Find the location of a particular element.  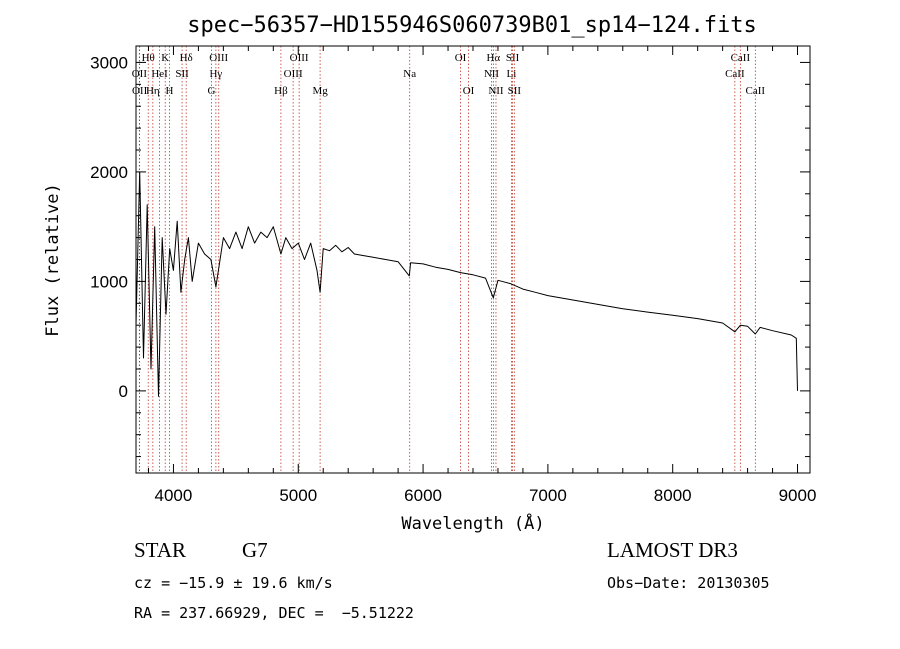

spectral-line-label: Li is located at coordinates (512, 74).